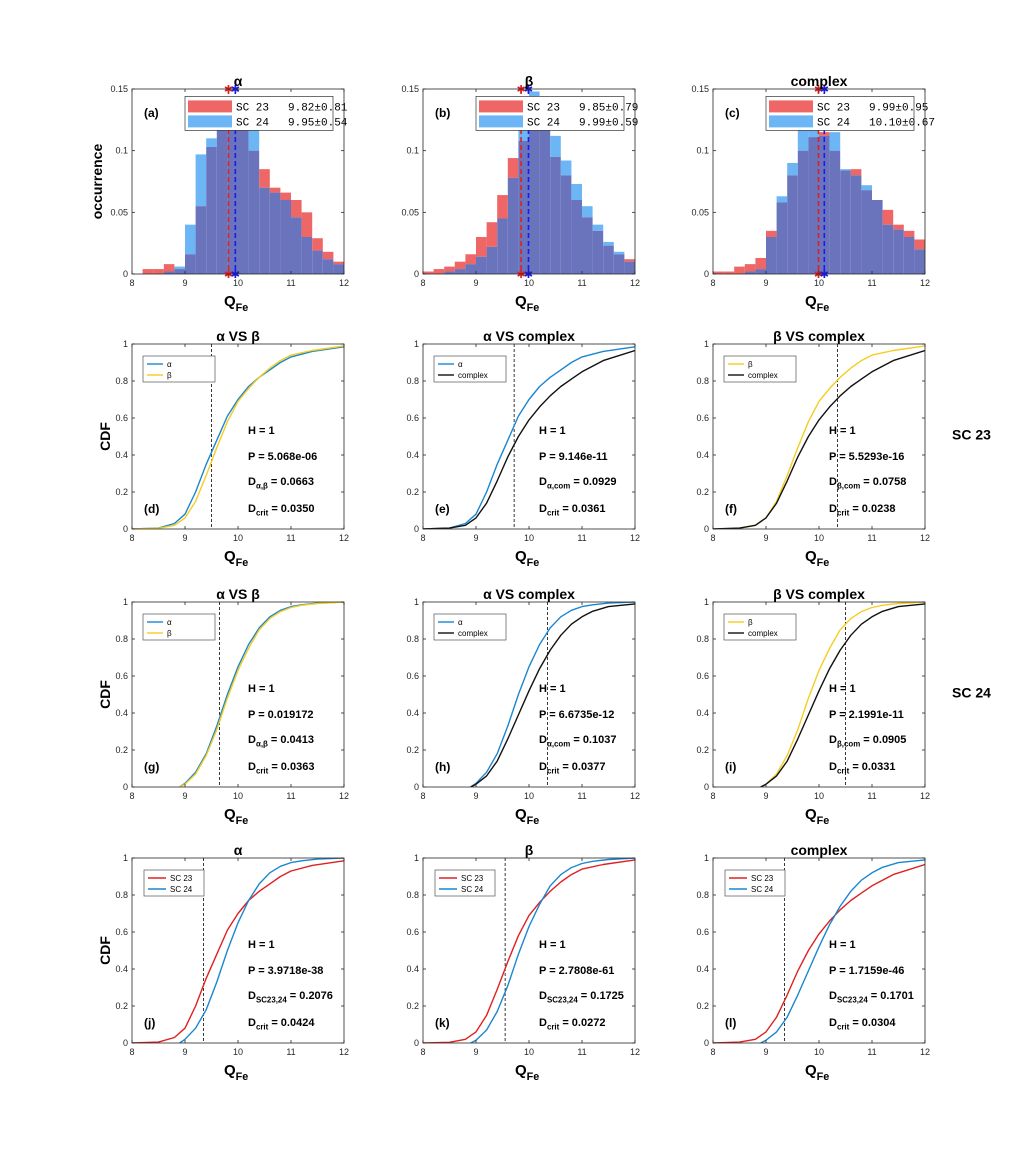 Image resolution: width=1031 pixels, height=1171 pixels. I want to click on stat-d-value: = 0.2076, so click(310, 996).